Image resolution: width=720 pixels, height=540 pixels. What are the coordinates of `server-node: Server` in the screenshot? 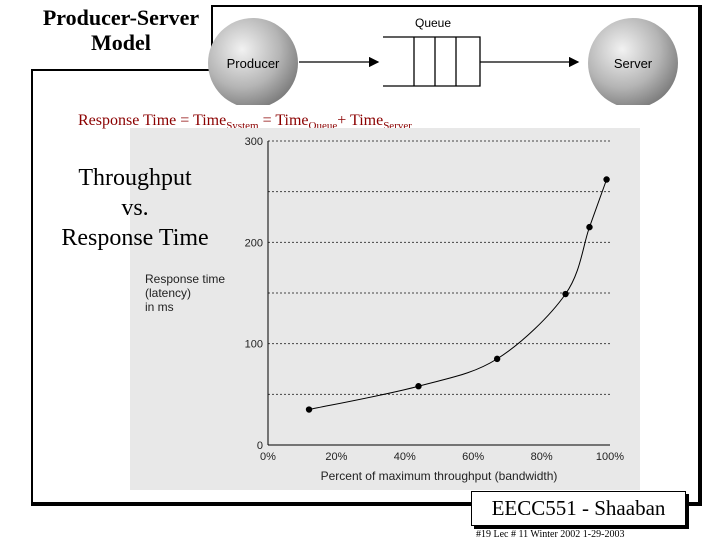 It's located at (633, 61).